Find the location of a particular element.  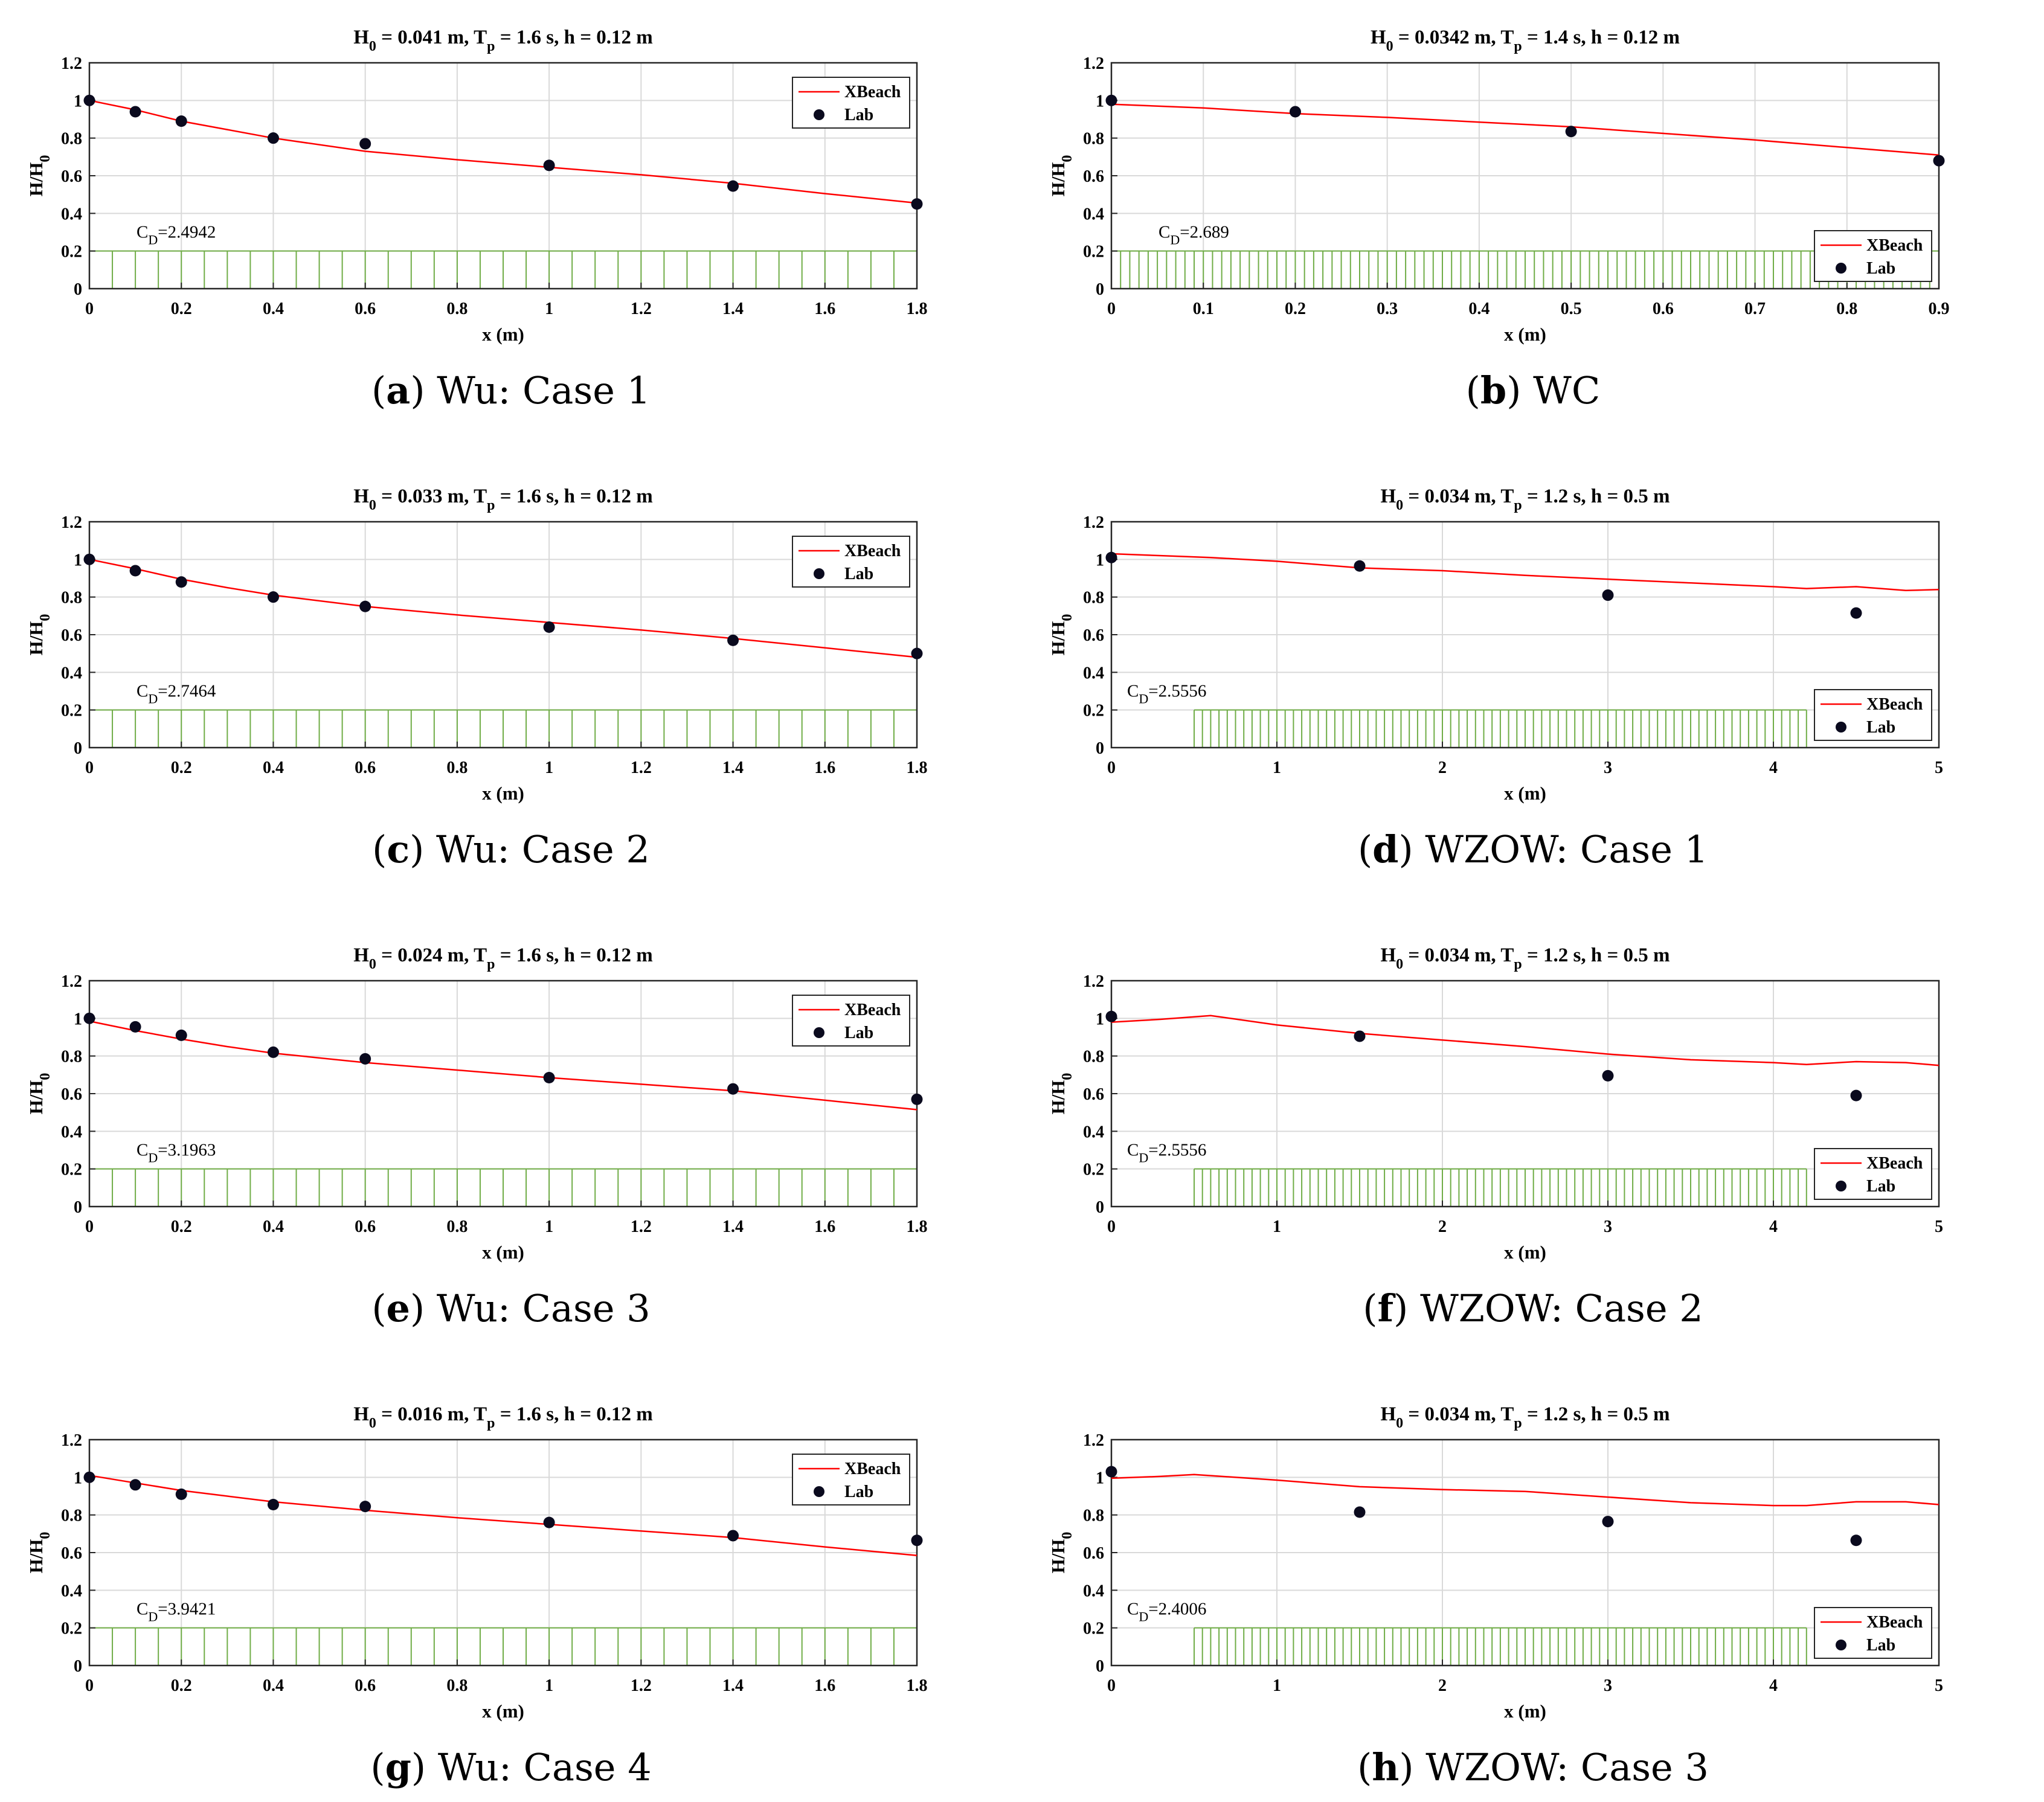

subfigure-letter: (g) is located at coordinates (398, 1767).